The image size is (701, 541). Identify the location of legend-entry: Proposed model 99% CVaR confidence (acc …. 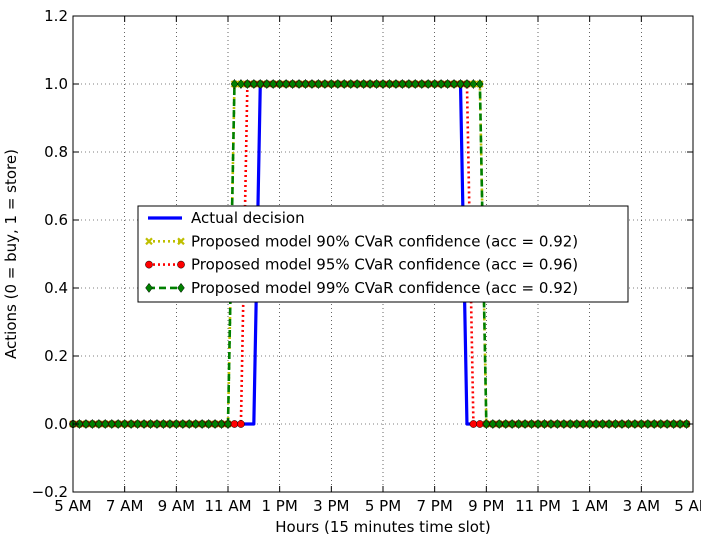
(361, 288).